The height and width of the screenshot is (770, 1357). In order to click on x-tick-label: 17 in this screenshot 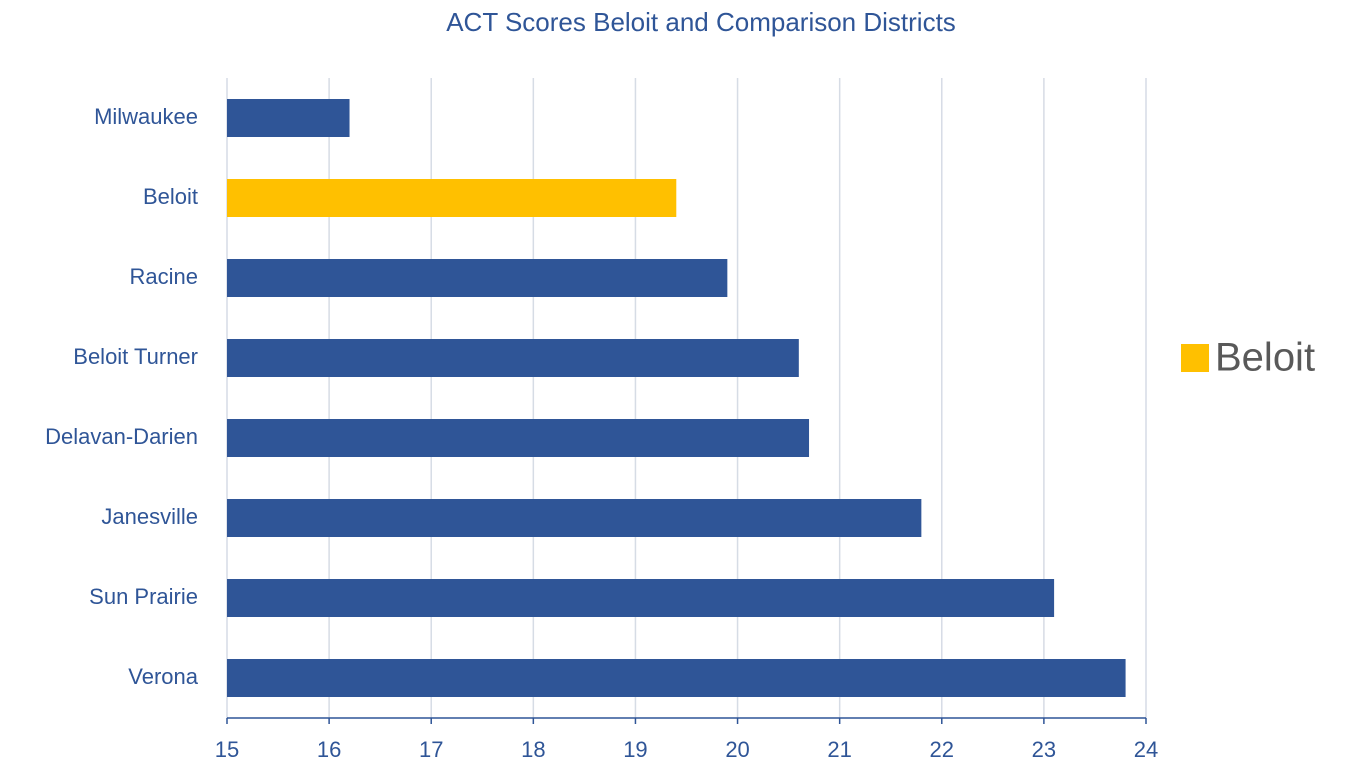, I will do `click(431, 749)`.